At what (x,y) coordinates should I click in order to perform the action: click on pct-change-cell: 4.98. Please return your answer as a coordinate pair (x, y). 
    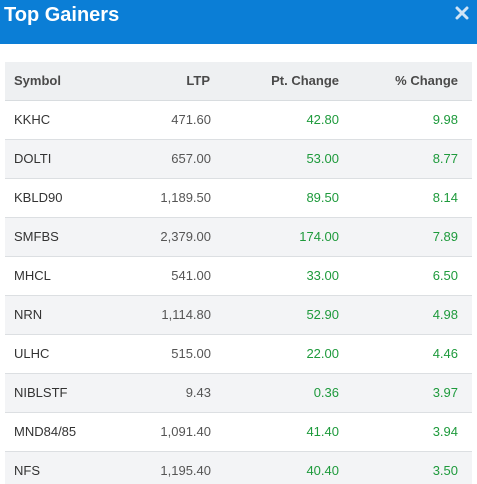
    Looking at the image, I should click on (445, 314).